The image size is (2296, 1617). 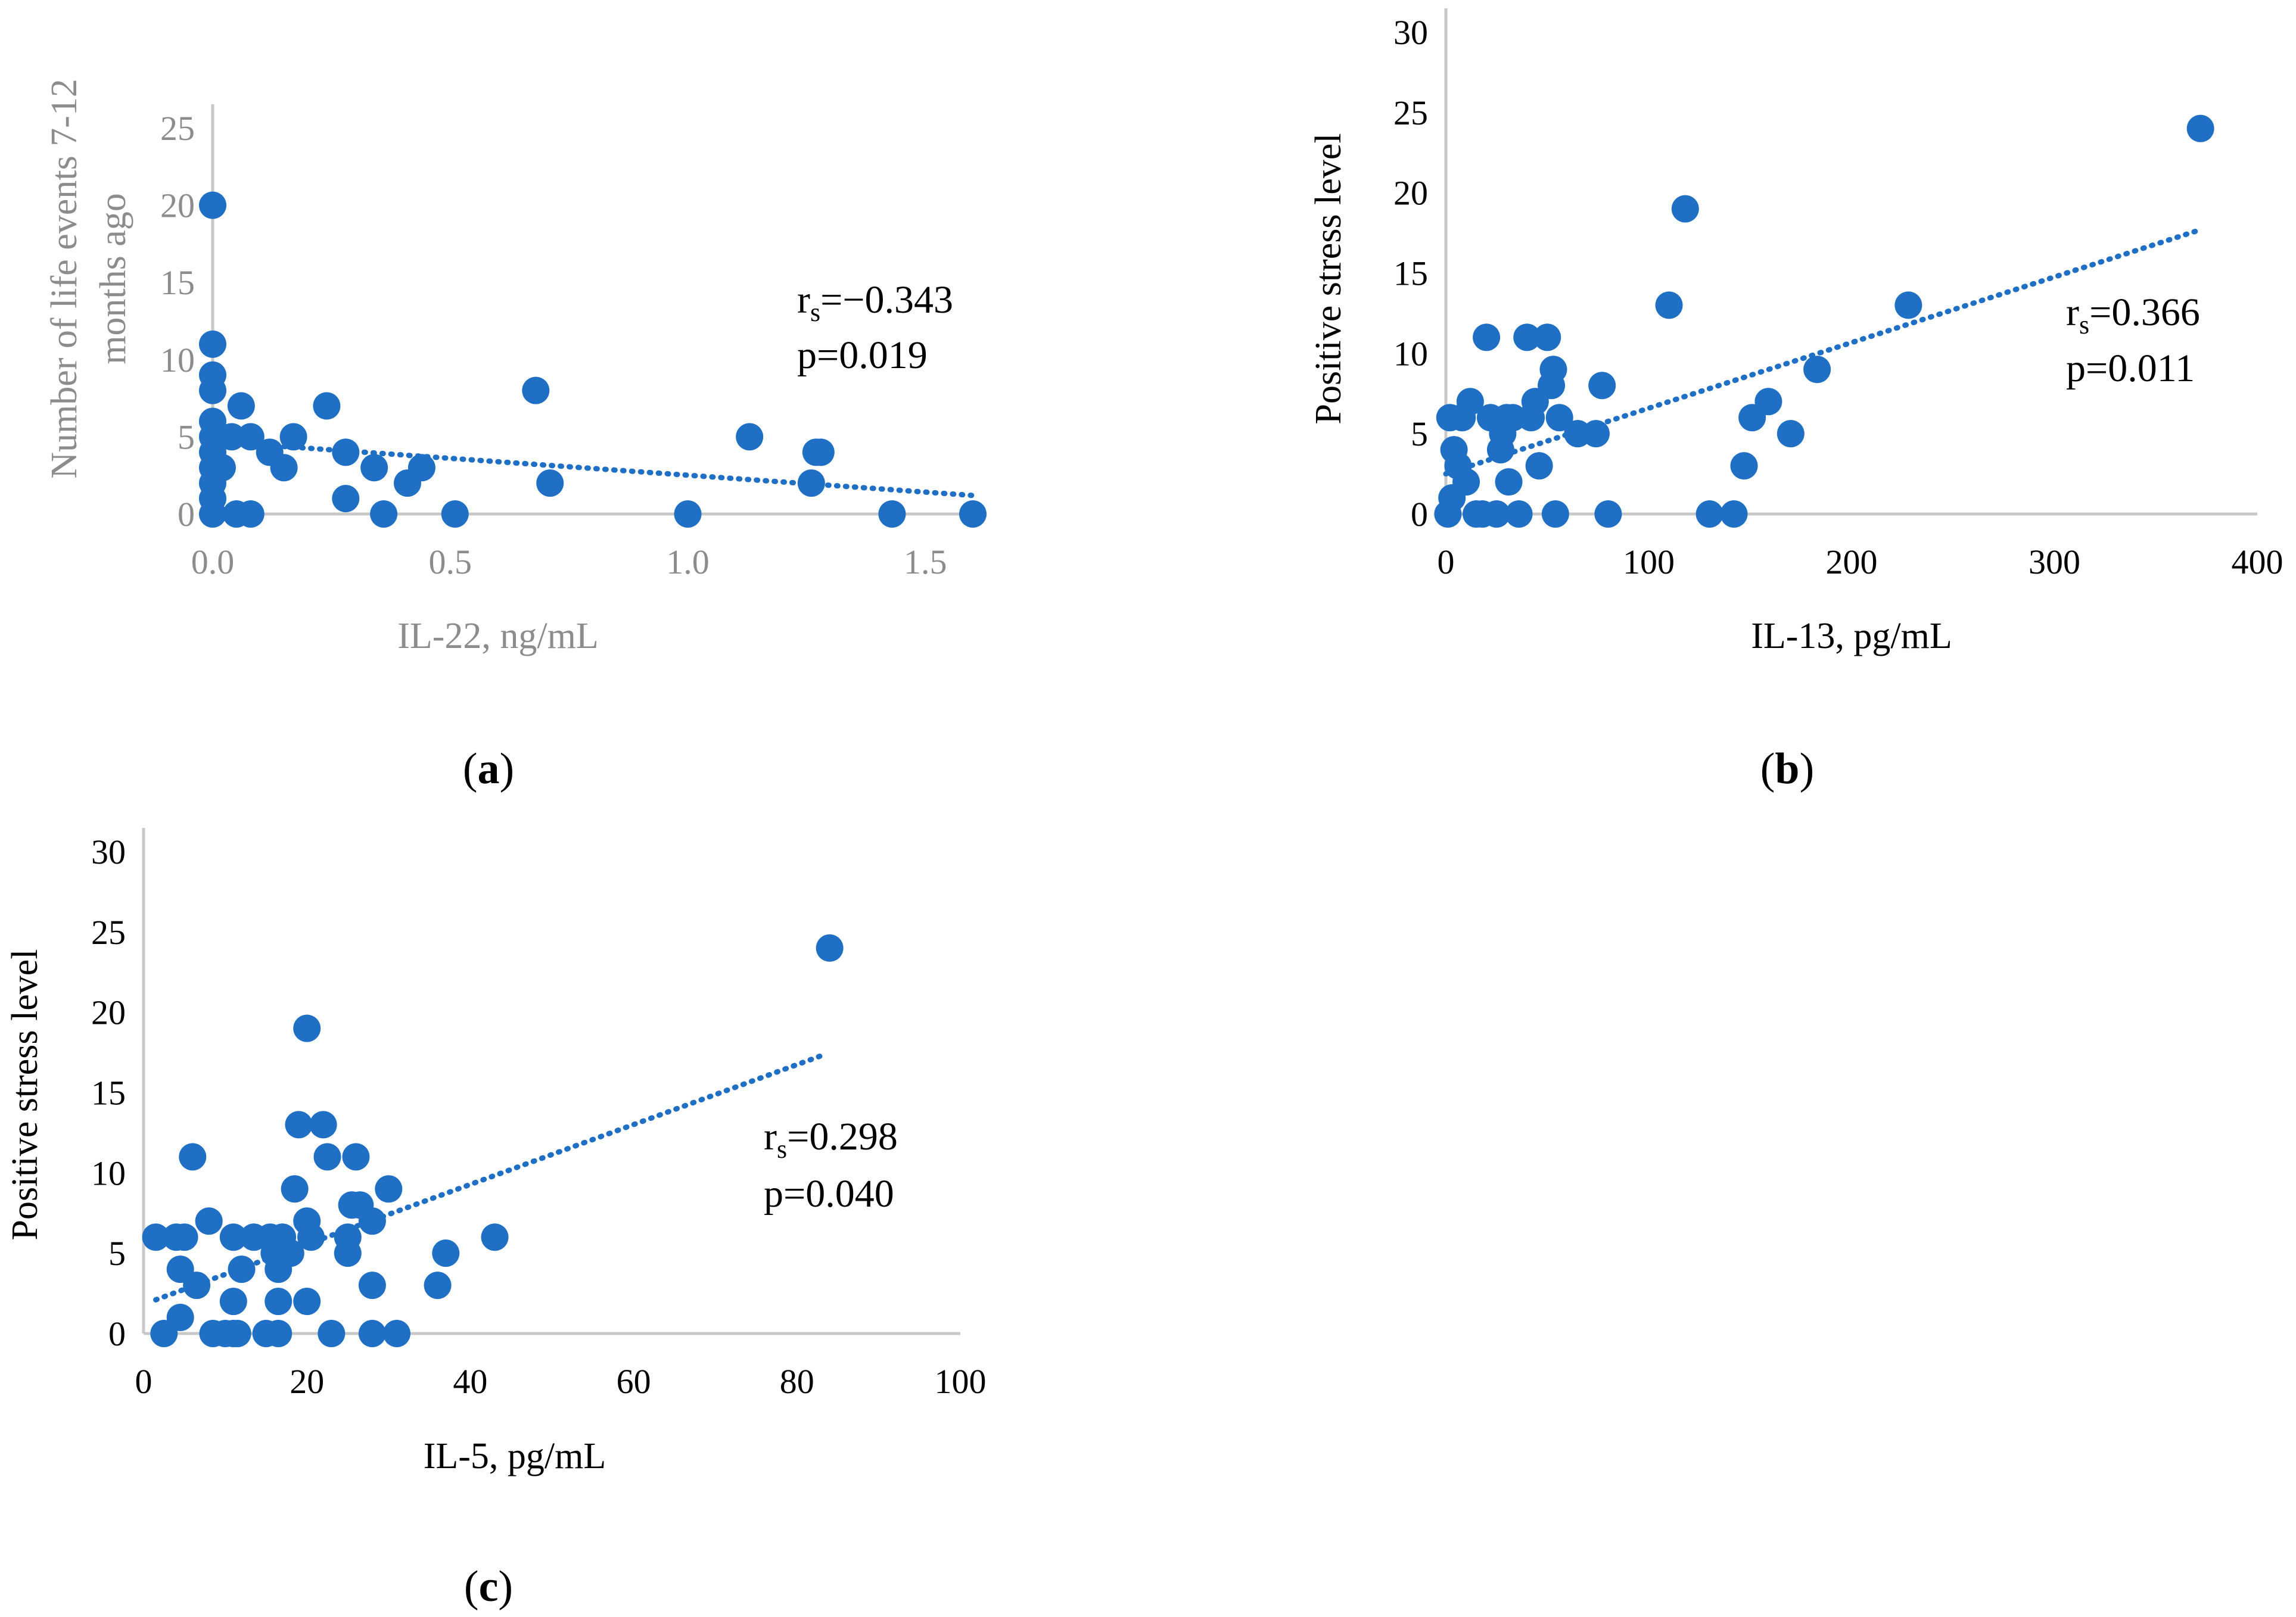 What do you see at coordinates (1410, 32) in the screenshot?
I see `panel-b-y-tick-label: 30` at bounding box center [1410, 32].